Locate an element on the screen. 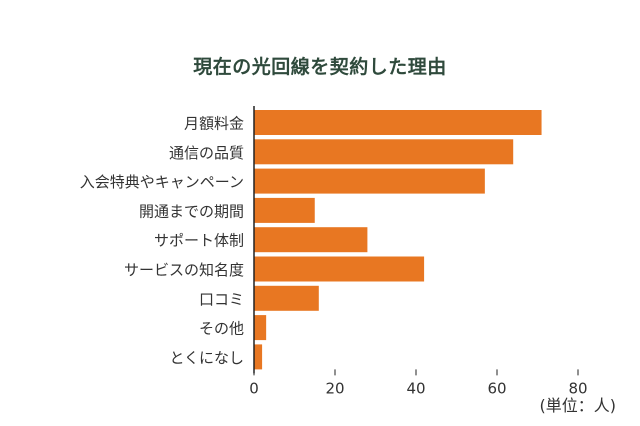 The height and width of the screenshot is (426, 640). category-label: サービスの知名度 is located at coordinates (184, 270).